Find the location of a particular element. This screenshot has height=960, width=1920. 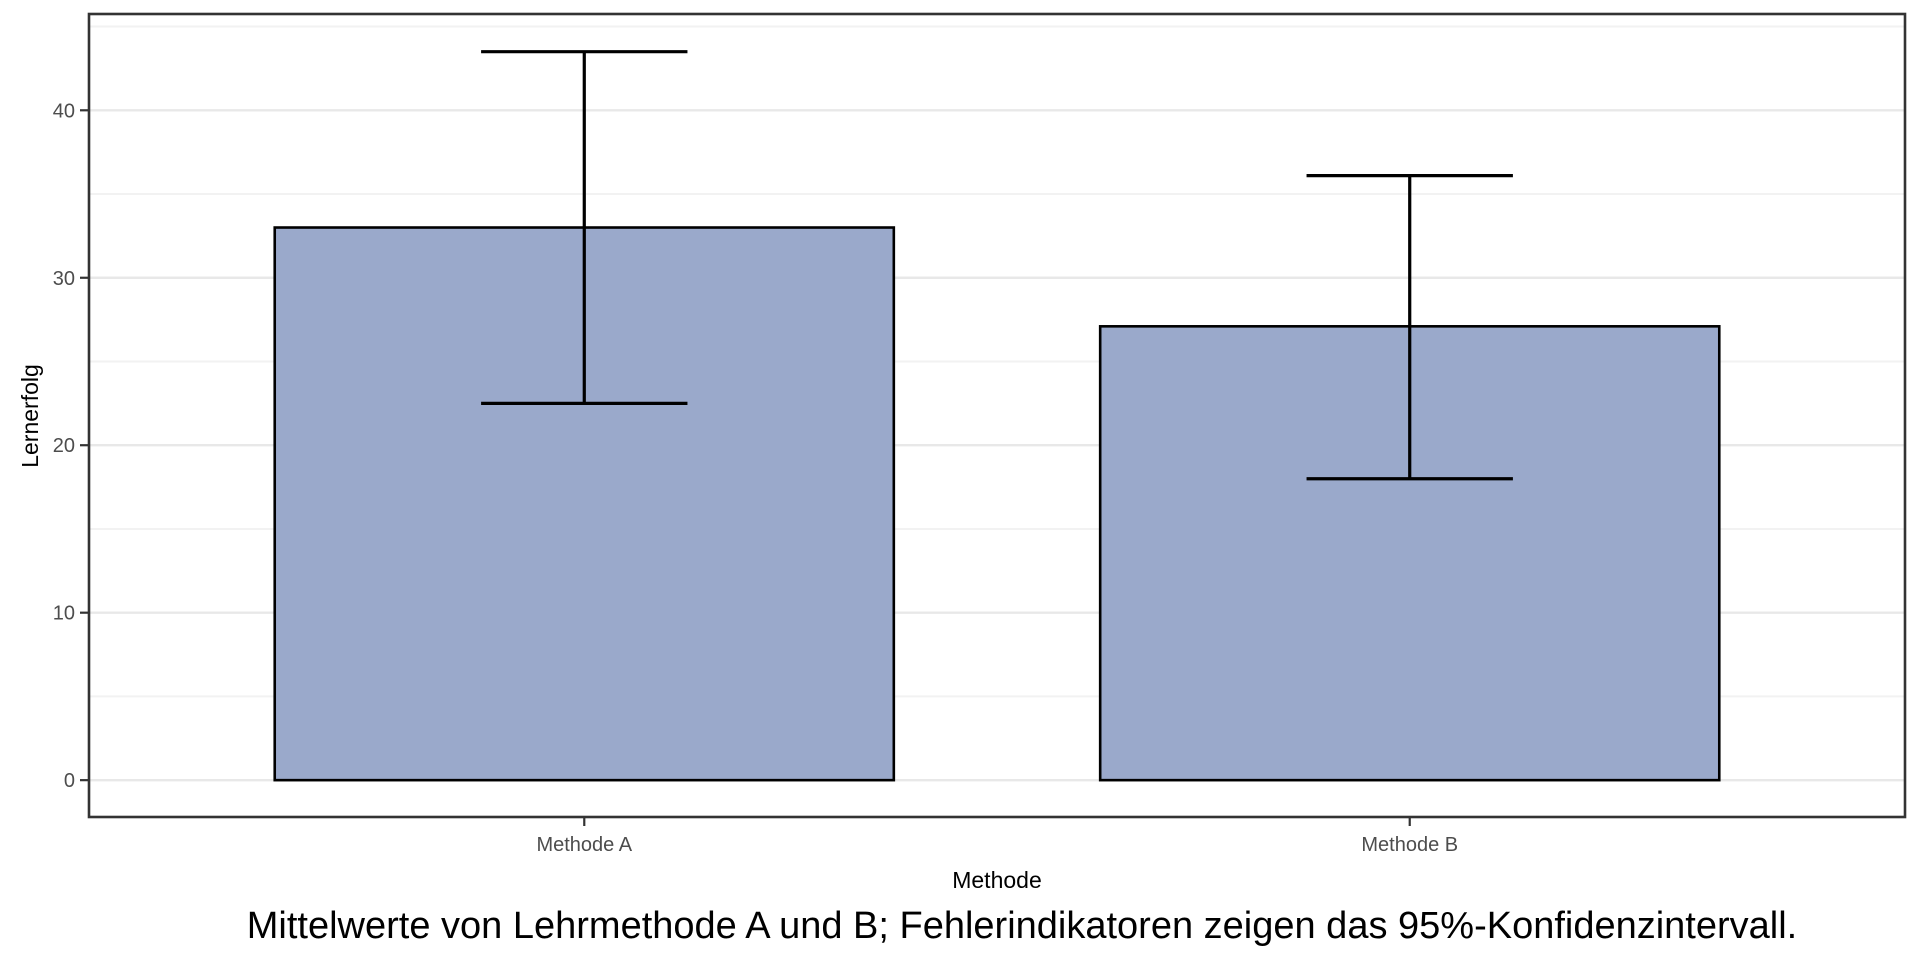

y-tick-label-20: 20 is located at coordinates (64, 446).